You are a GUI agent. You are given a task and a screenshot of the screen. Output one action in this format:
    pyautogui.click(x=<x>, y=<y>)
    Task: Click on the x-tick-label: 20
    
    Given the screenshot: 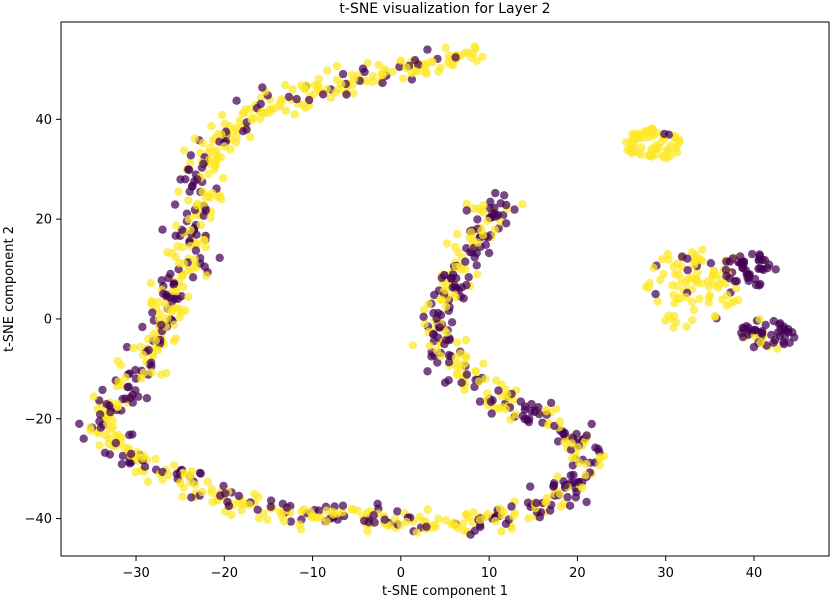 What is the action you would take?
    pyautogui.click(x=577, y=573)
    